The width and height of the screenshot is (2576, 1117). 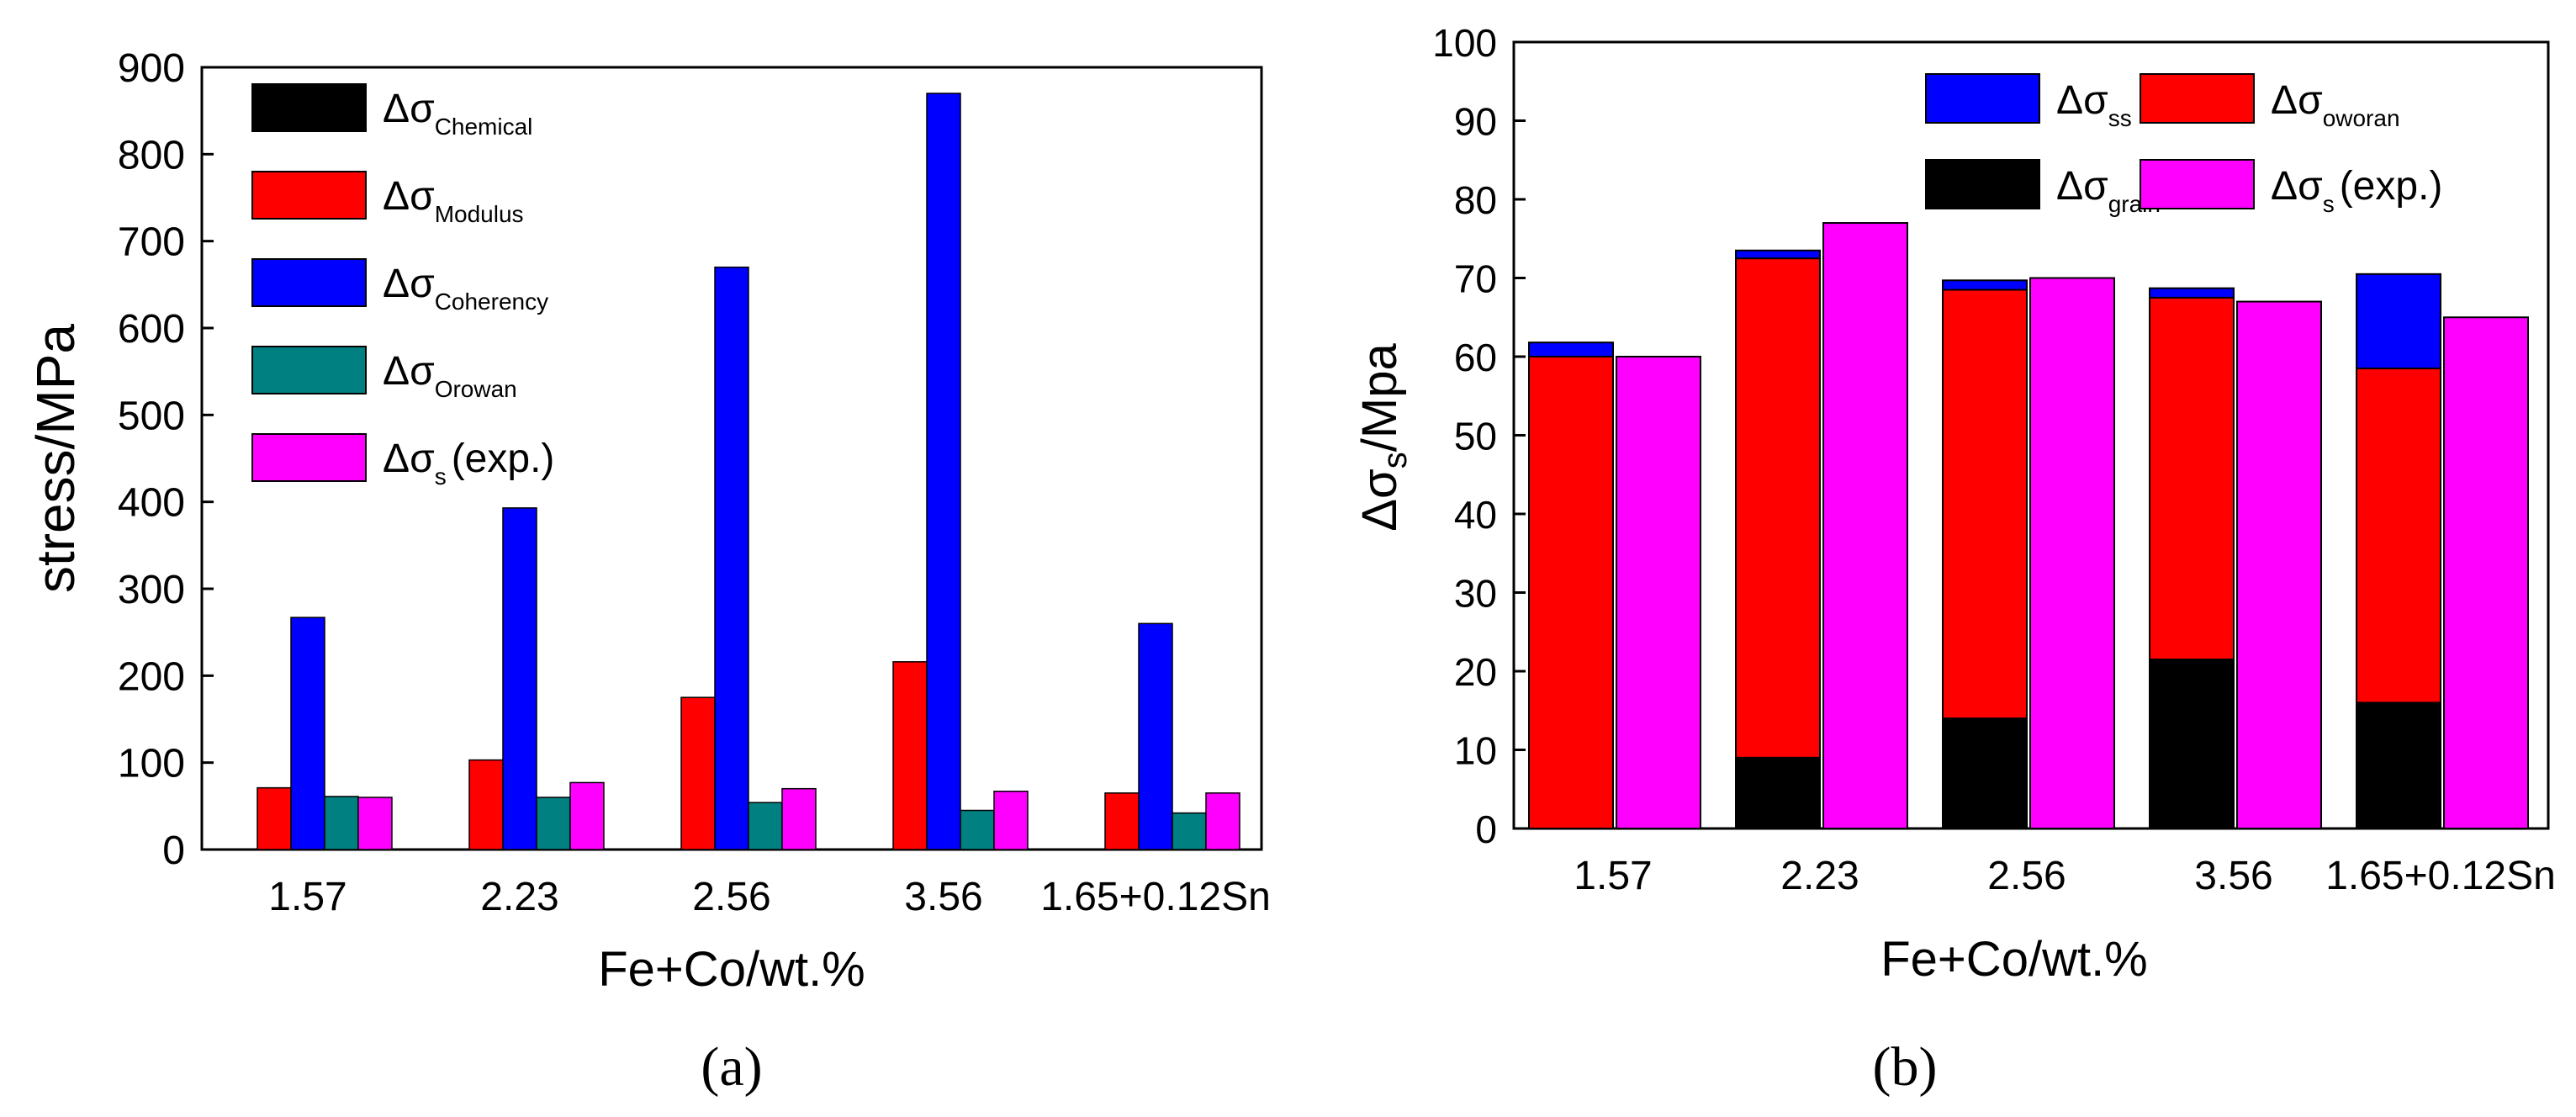 What do you see at coordinates (2361, 118) in the screenshot?
I see `chart-b-legend-label-oworan-sub: oworan` at bounding box center [2361, 118].